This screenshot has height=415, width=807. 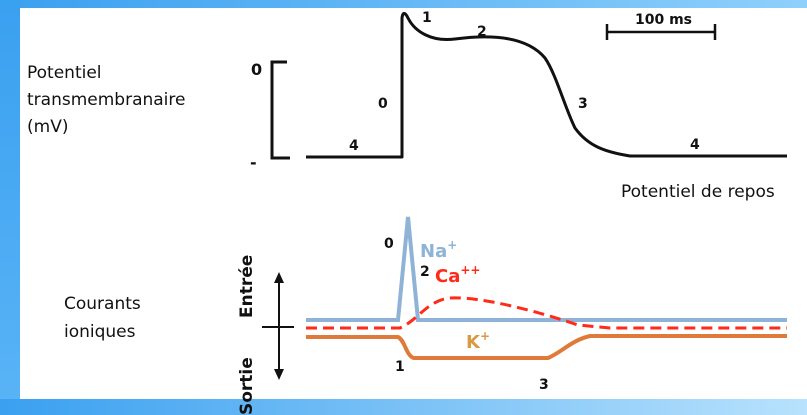 What do you see at coordinates (438, 250) in the screenshot?
I see `na-ion-label: Na+` at bounding box center [438, 250].